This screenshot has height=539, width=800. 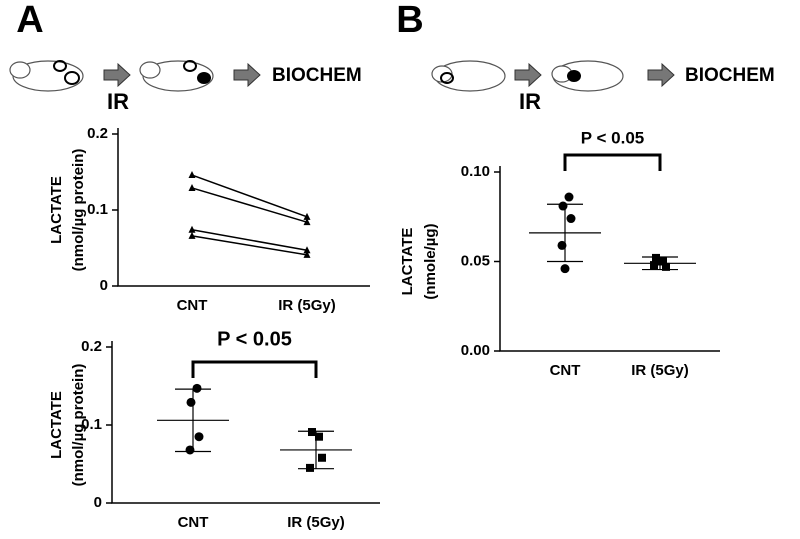 What do you see at coordinates (409, 20) in the screenshot?
I see `panel-label: B` at bounding box center [409, 20].